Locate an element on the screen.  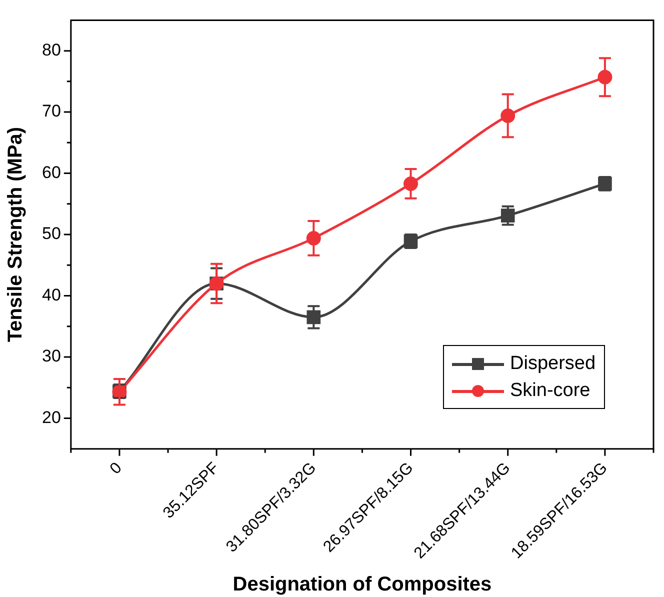
y-tick-label: 60 is located at coordinates (51, 172).